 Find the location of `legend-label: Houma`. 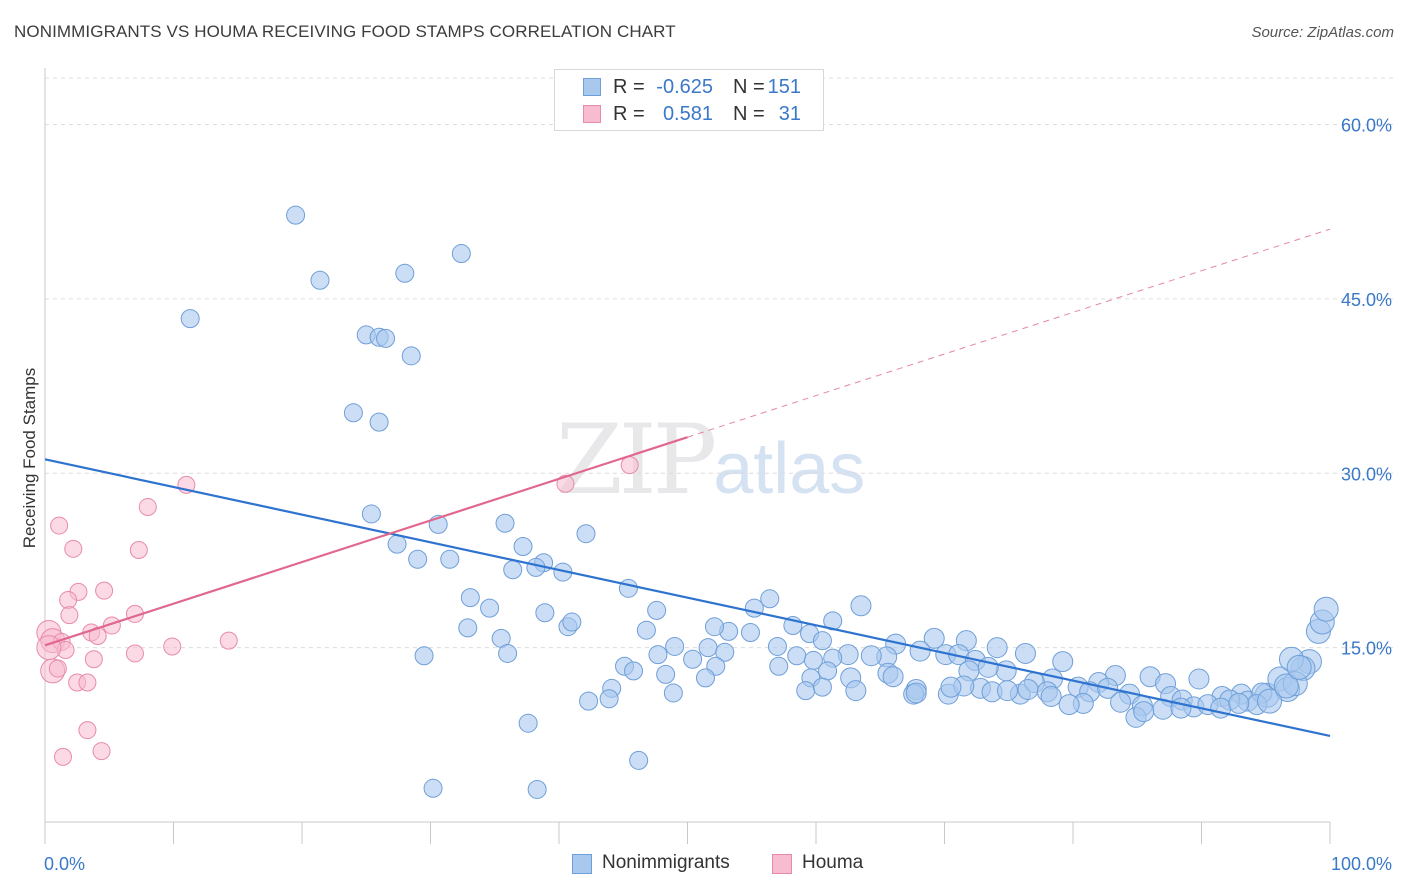

legend-label: Houma is located at coordinates (833, 862).